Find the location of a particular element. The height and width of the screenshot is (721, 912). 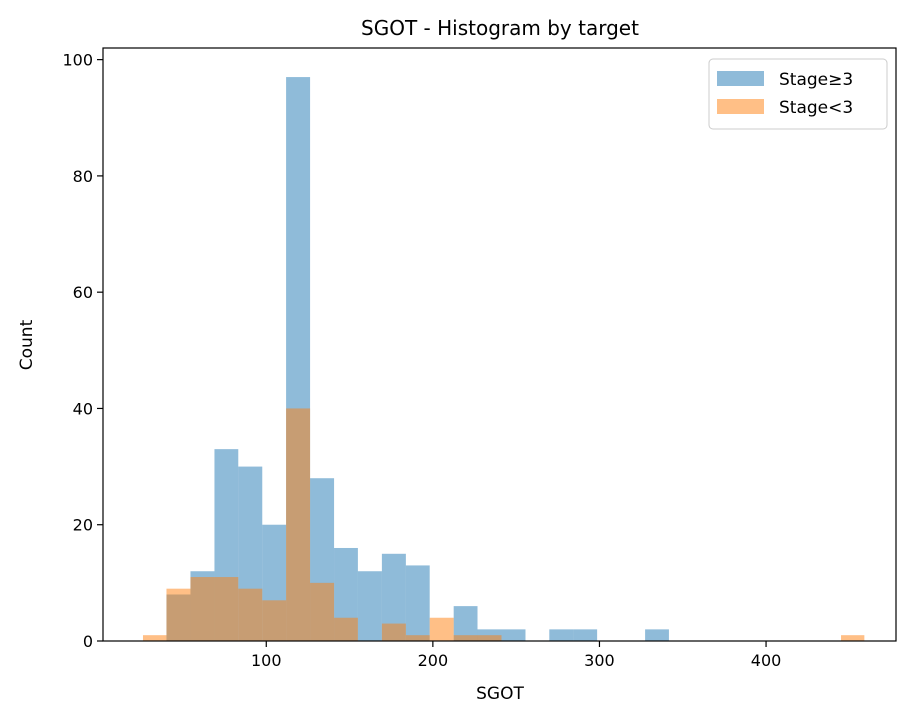

y-tick-label: 100 is located at coordinates (77, 60).